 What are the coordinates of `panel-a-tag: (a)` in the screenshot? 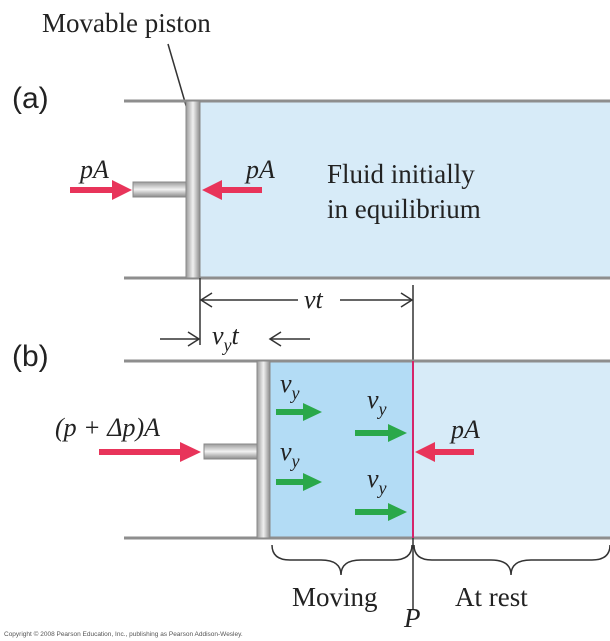 It's located at (30, 98).